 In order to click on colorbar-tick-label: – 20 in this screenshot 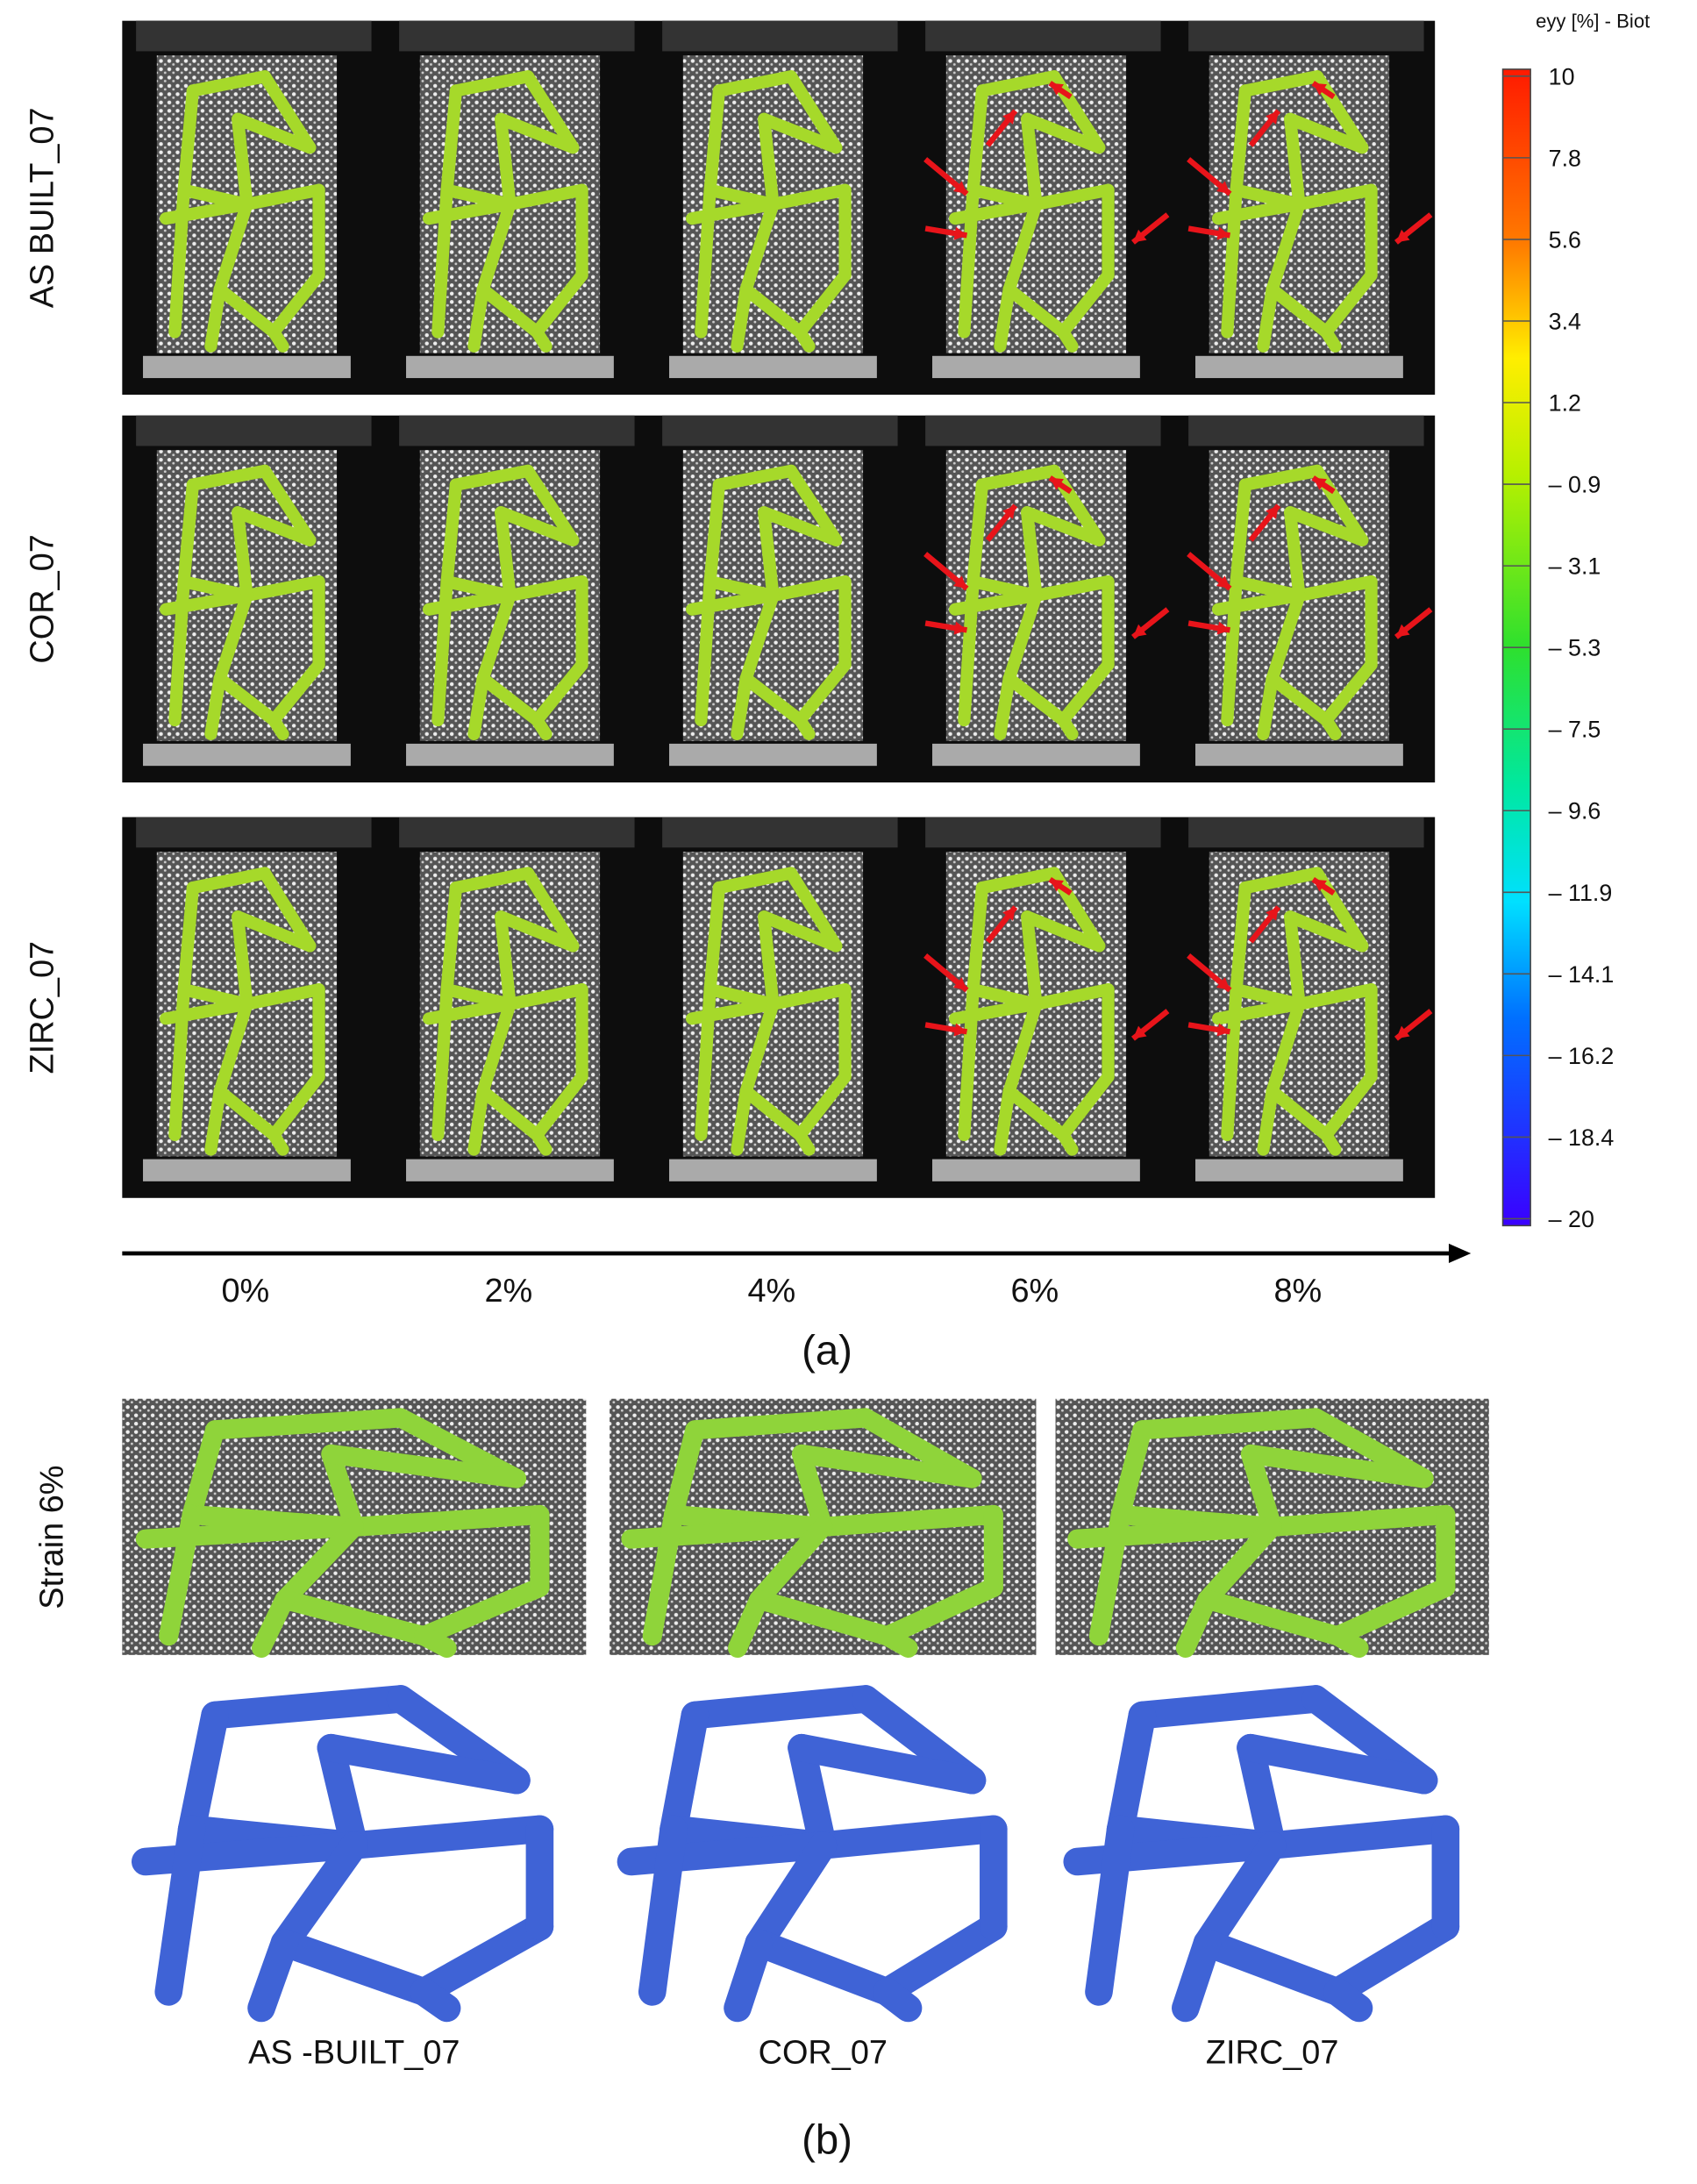, I will do `click(1571, 1219)`.